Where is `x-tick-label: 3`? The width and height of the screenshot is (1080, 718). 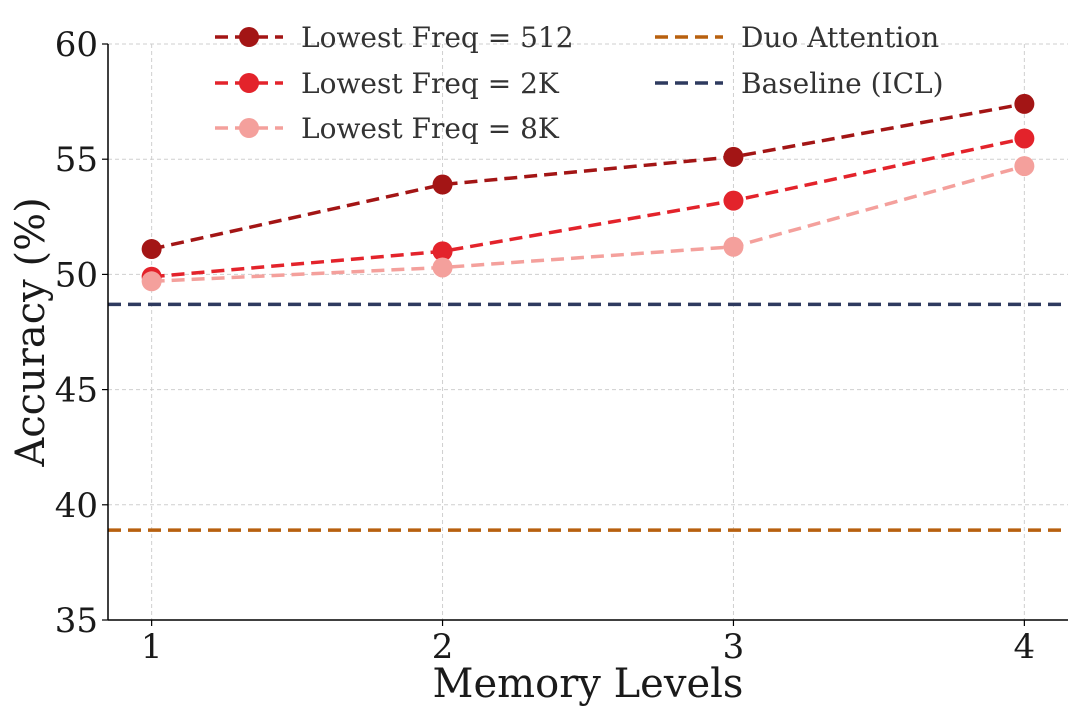 x-tick-label: 3 is located at coordinates (734, 647).